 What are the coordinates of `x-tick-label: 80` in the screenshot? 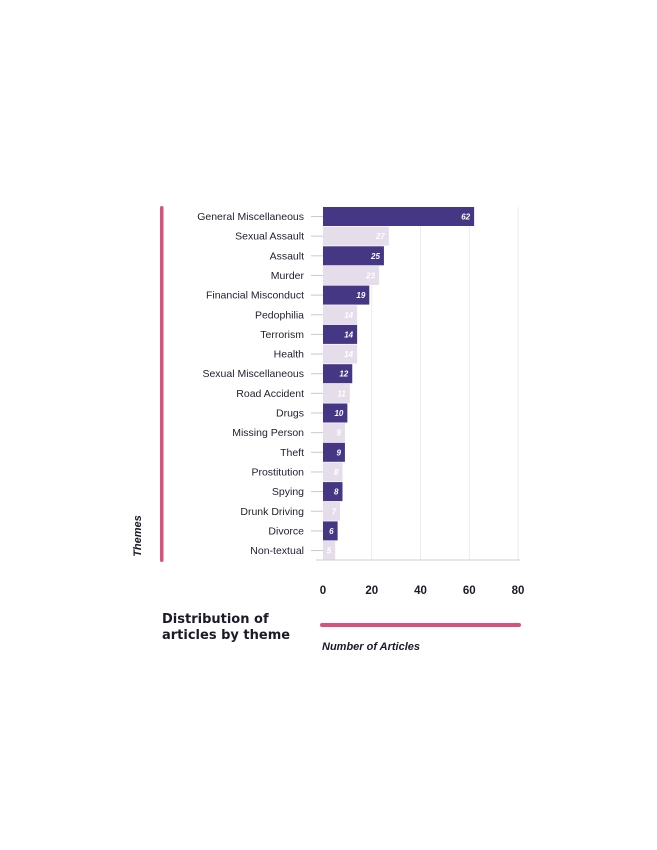 It's located at (518, 591).